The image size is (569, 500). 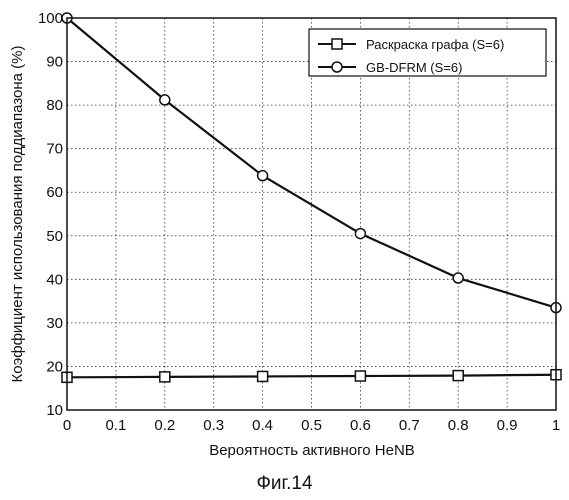 I want to click on x-tick-label: 0.1, so click(x=115, y=425).